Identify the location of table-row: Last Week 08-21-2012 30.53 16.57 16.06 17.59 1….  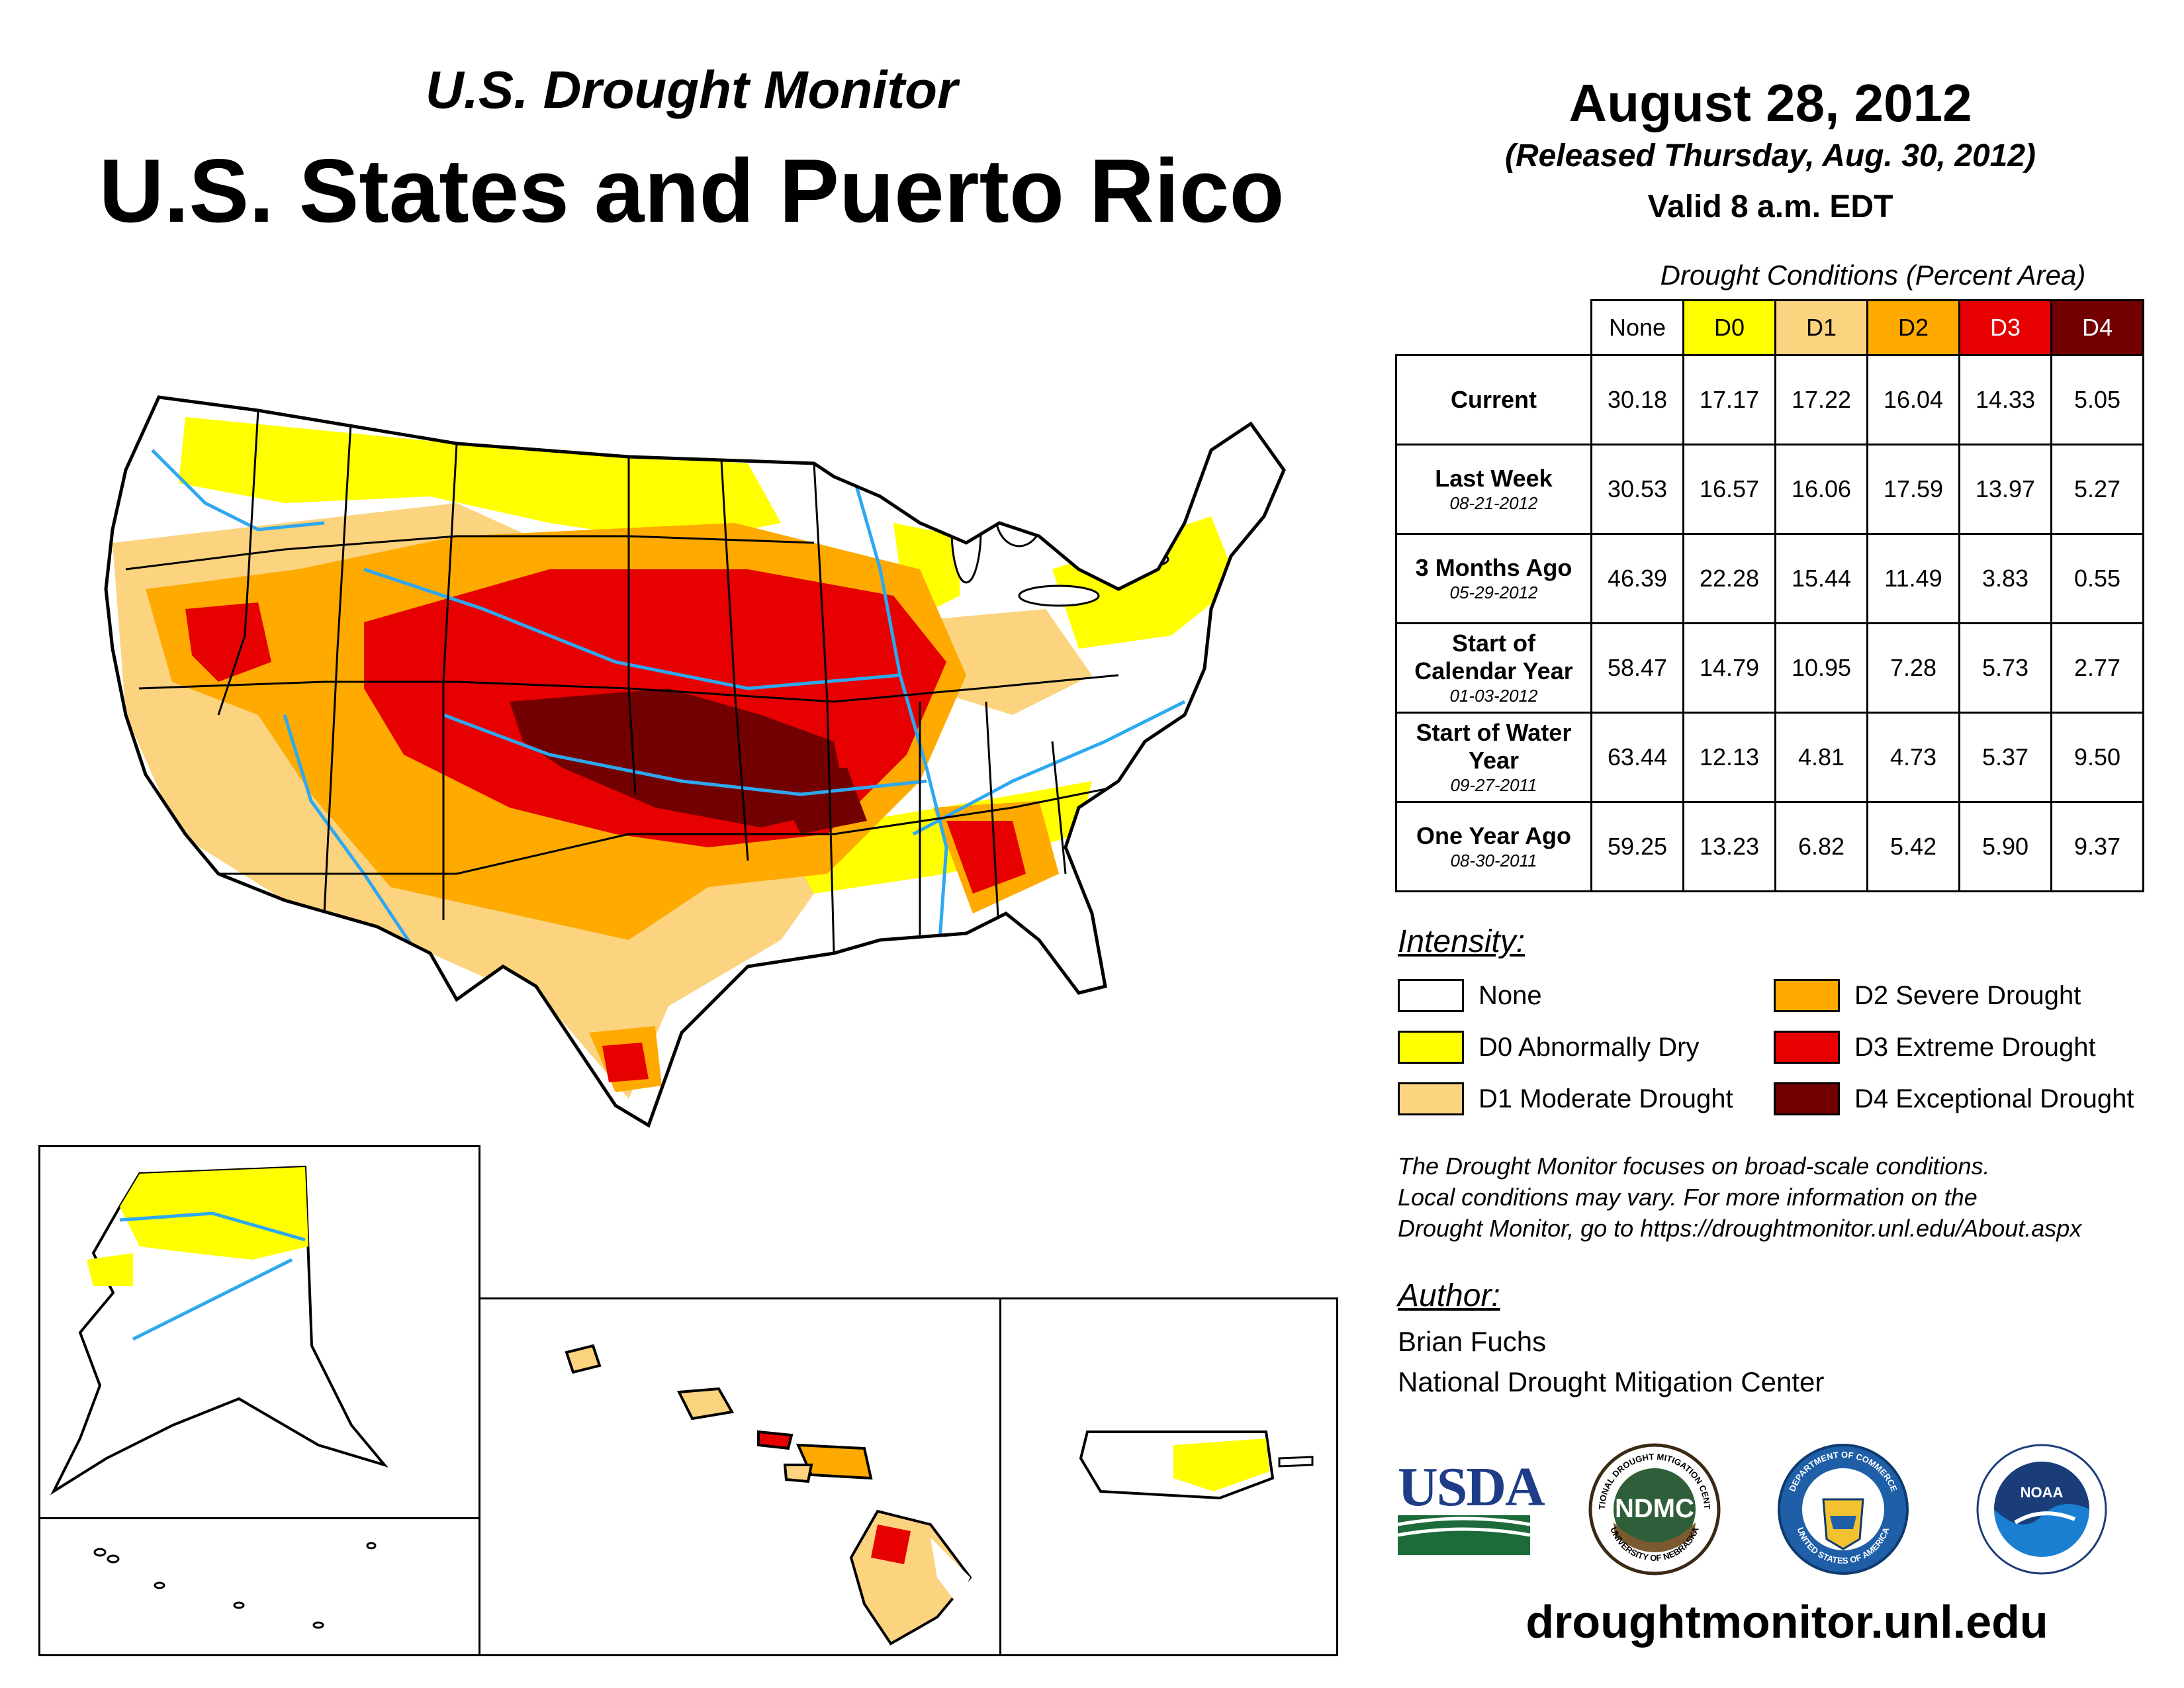
(1769, 489).